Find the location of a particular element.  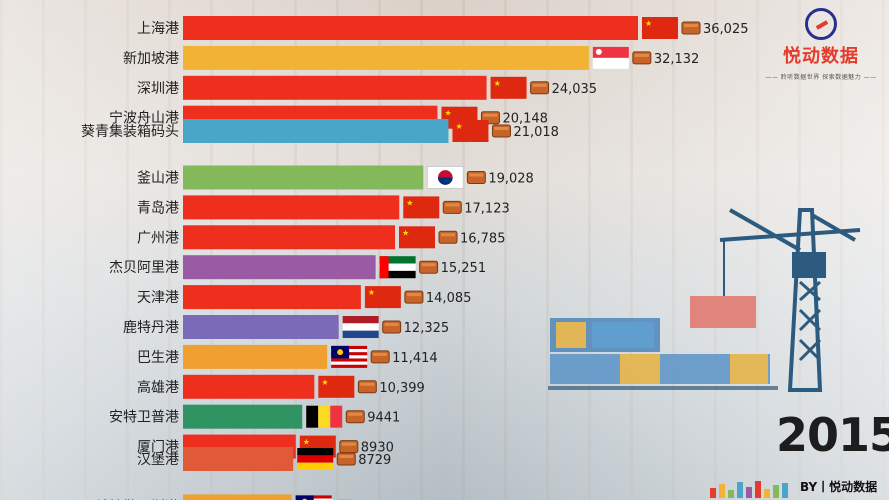

value-label: 8930 is located at coordinates (377, 448).